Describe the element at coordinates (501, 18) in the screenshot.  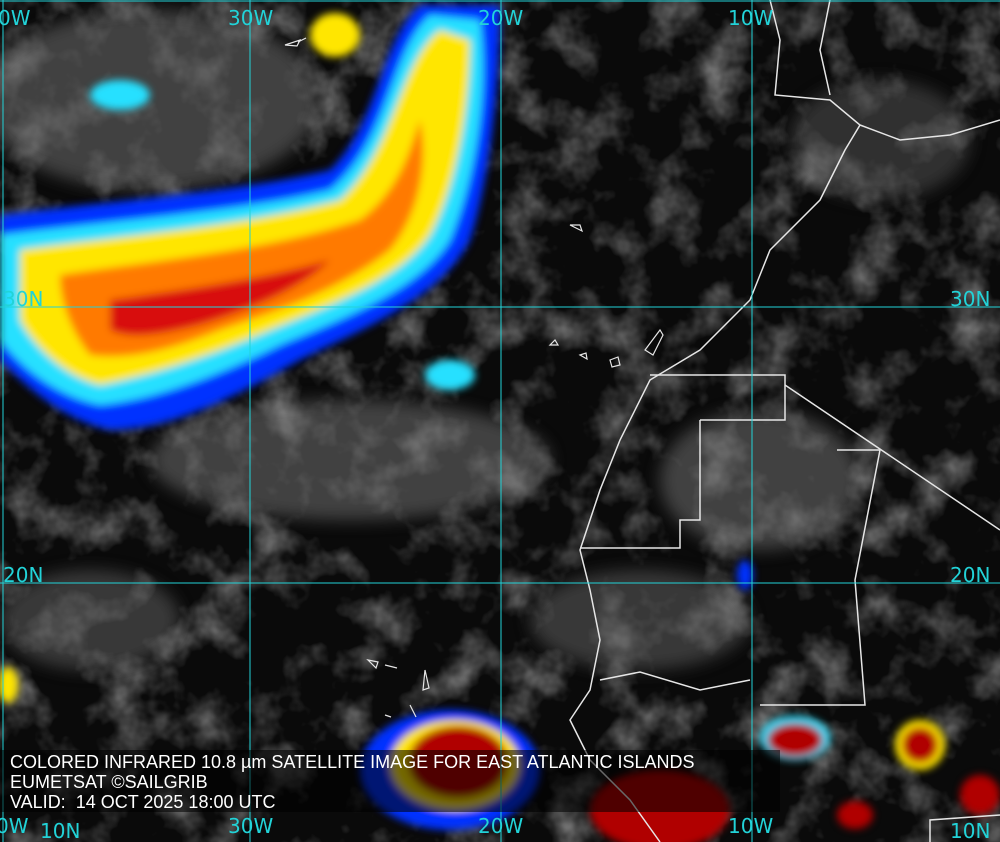
I see `lon-label-top-20w: 20W` at that location.